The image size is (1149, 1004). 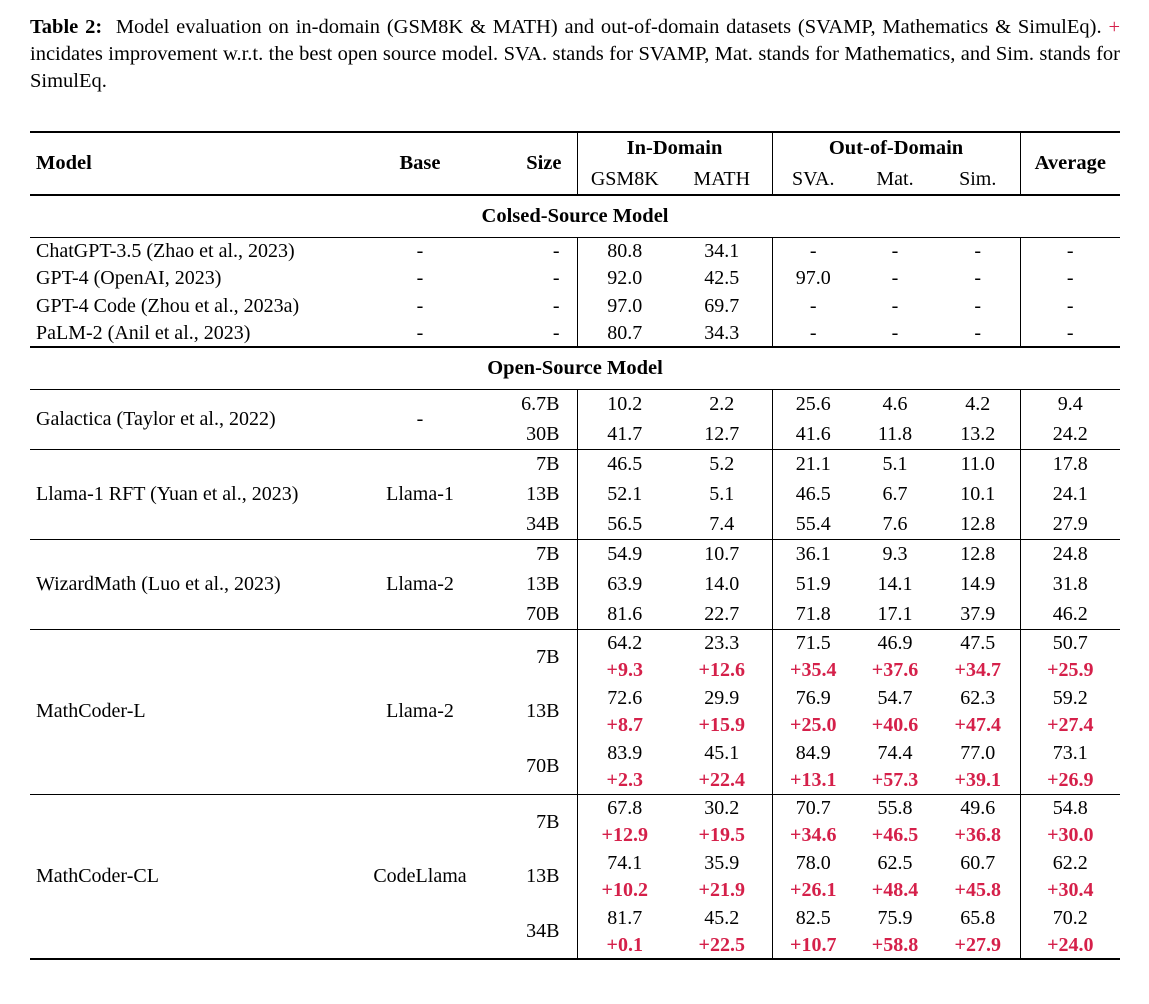 I want to click on table-row: 13B 72.6 29.9 76.9 54.7 62.3 59.2, so click(x=575, y=703).